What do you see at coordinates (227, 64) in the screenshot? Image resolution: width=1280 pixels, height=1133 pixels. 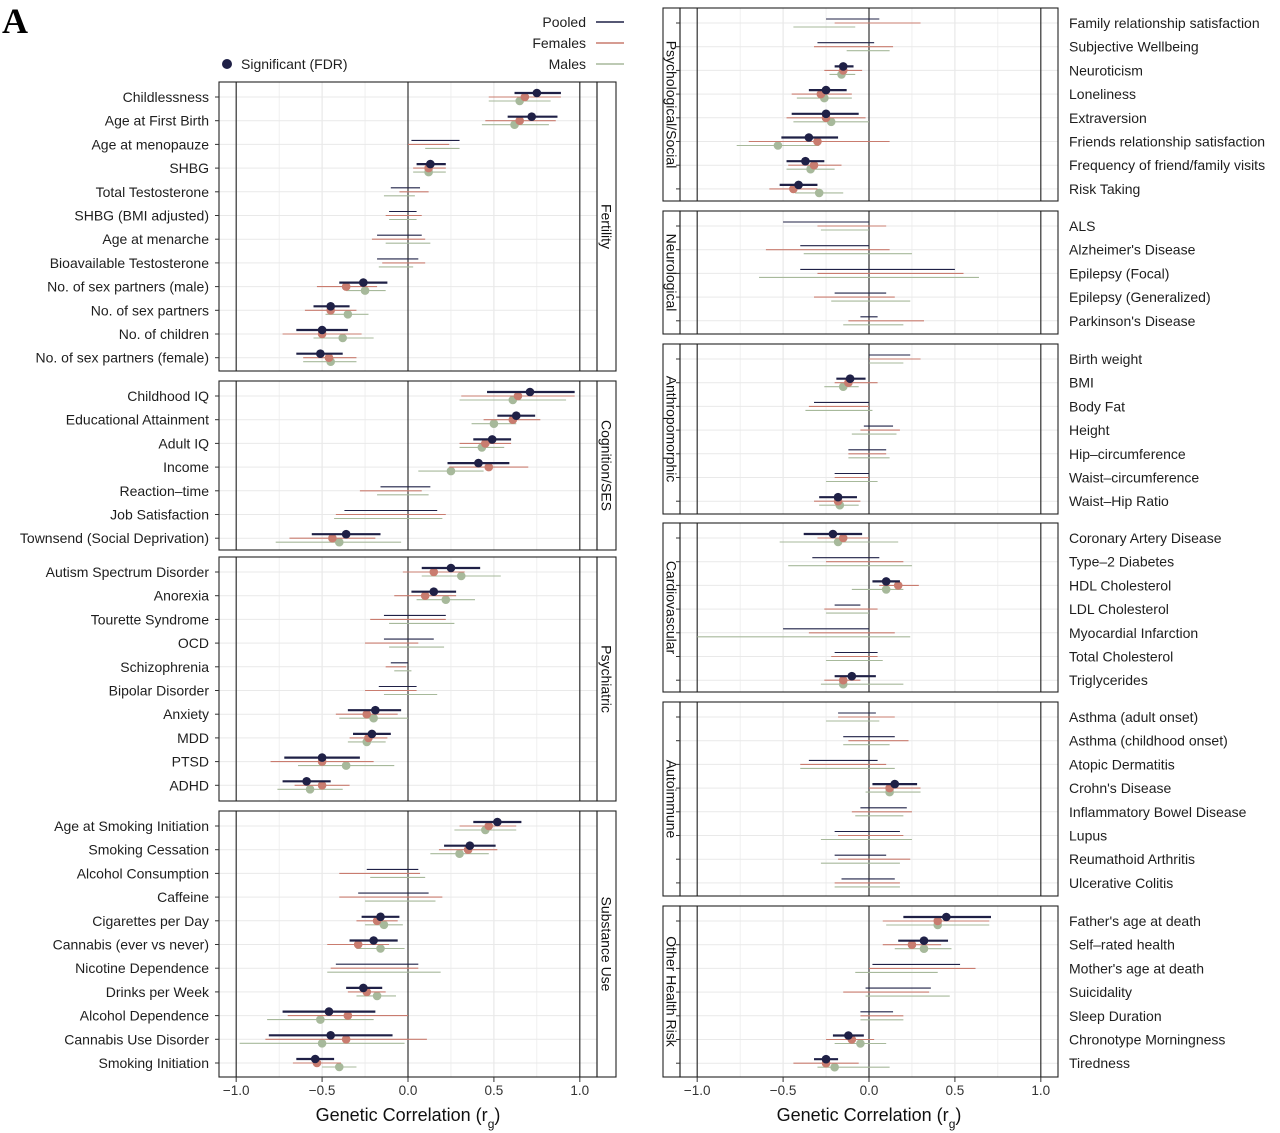 I see `legend-significant-dot` at bounding box center [227, 64].